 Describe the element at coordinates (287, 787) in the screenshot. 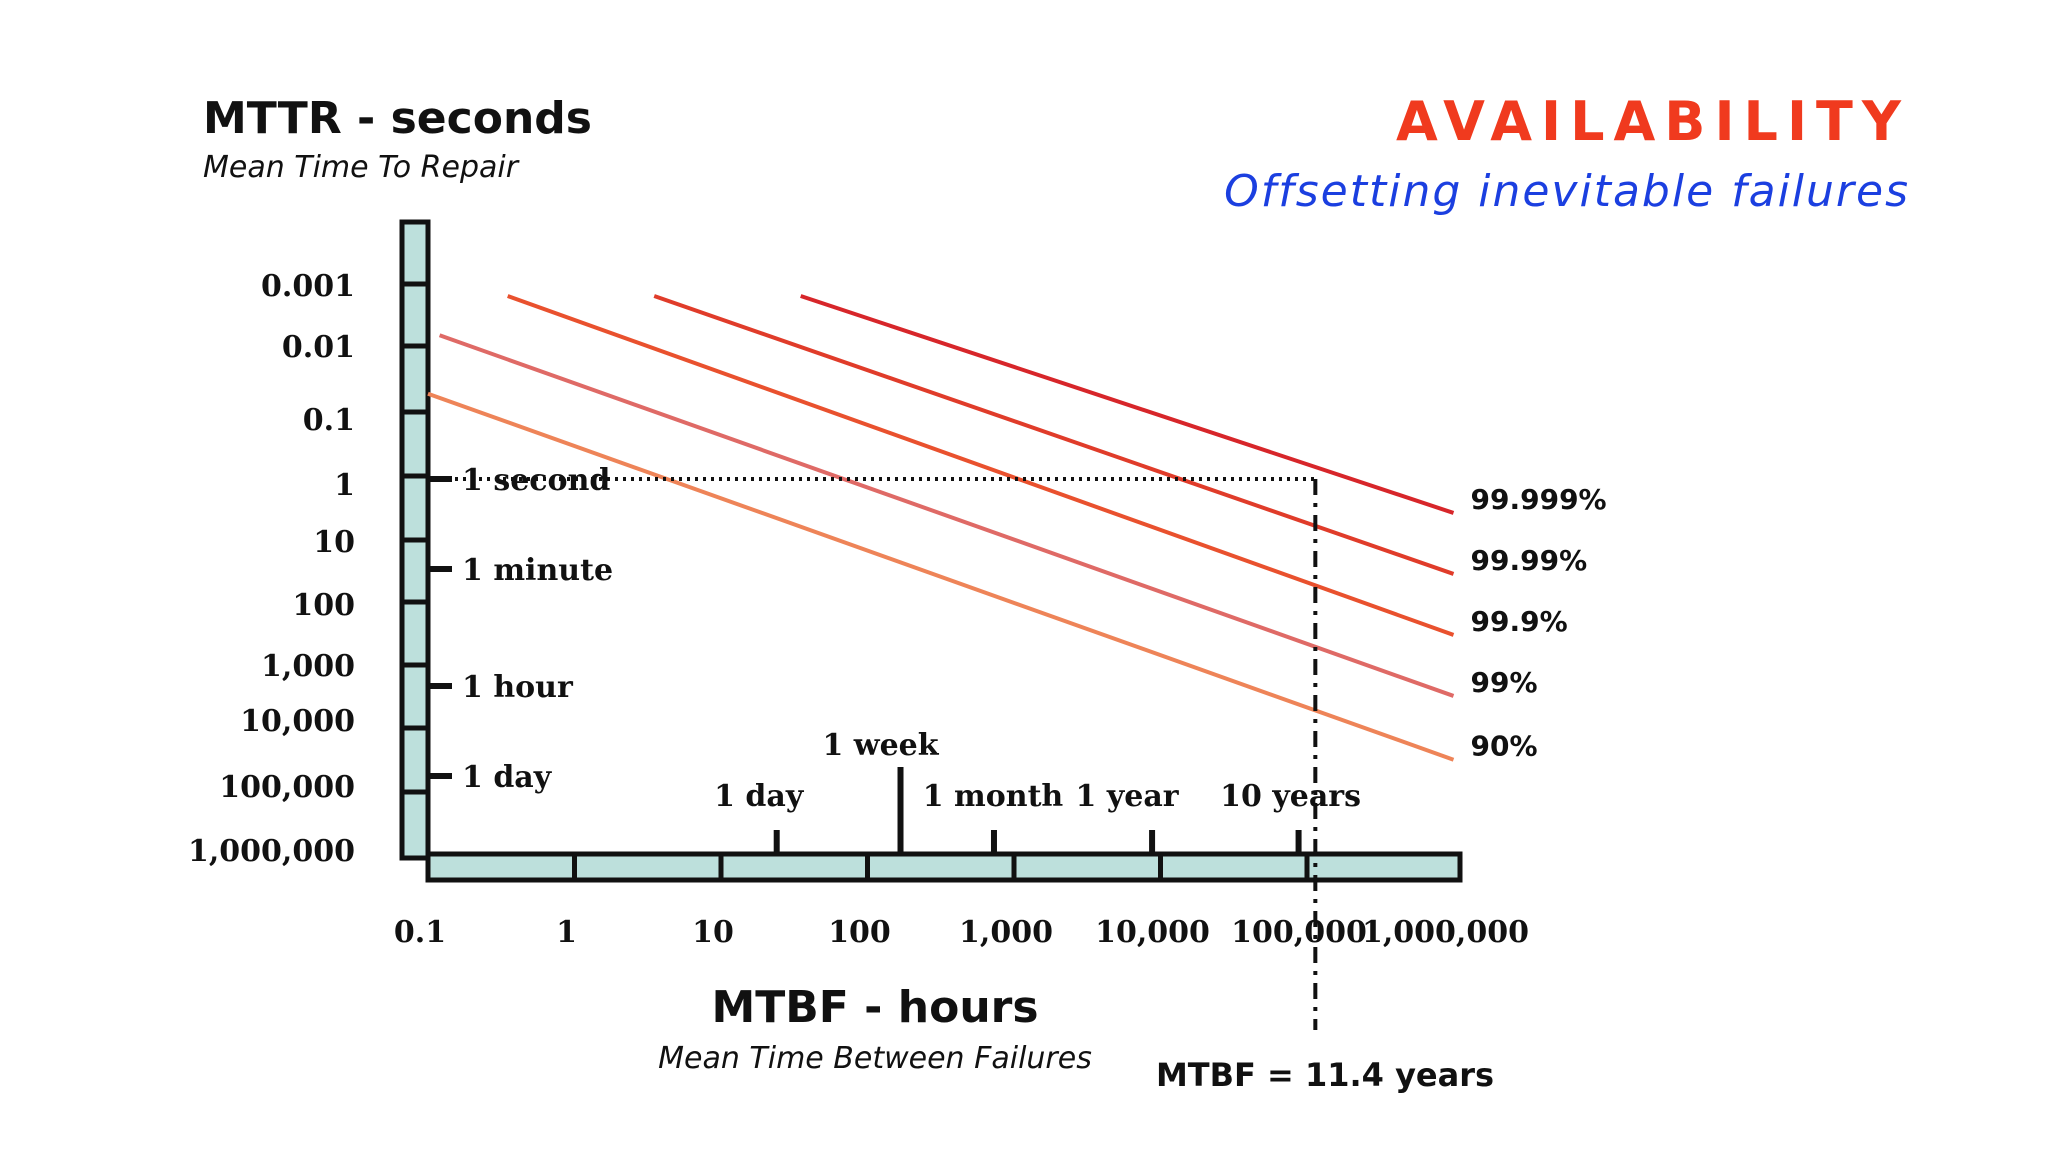

I see `y-tick-label: 100,000` at that location.